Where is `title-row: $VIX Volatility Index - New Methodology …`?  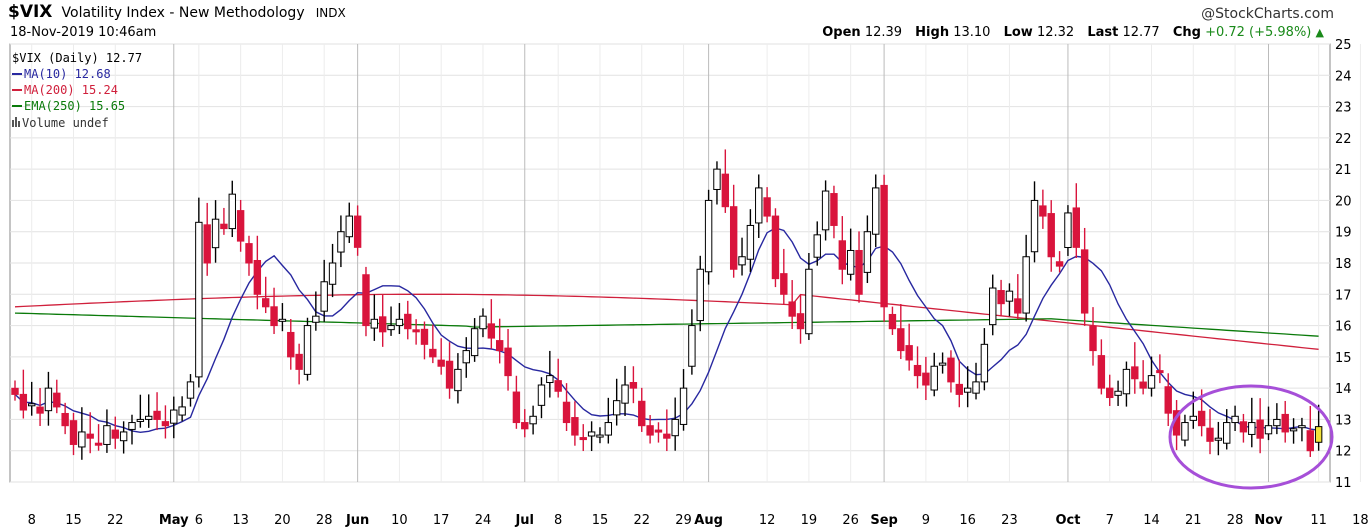
title-row: $VIX Volatility Index - New Methodology … is located at coordinates (177, 12).